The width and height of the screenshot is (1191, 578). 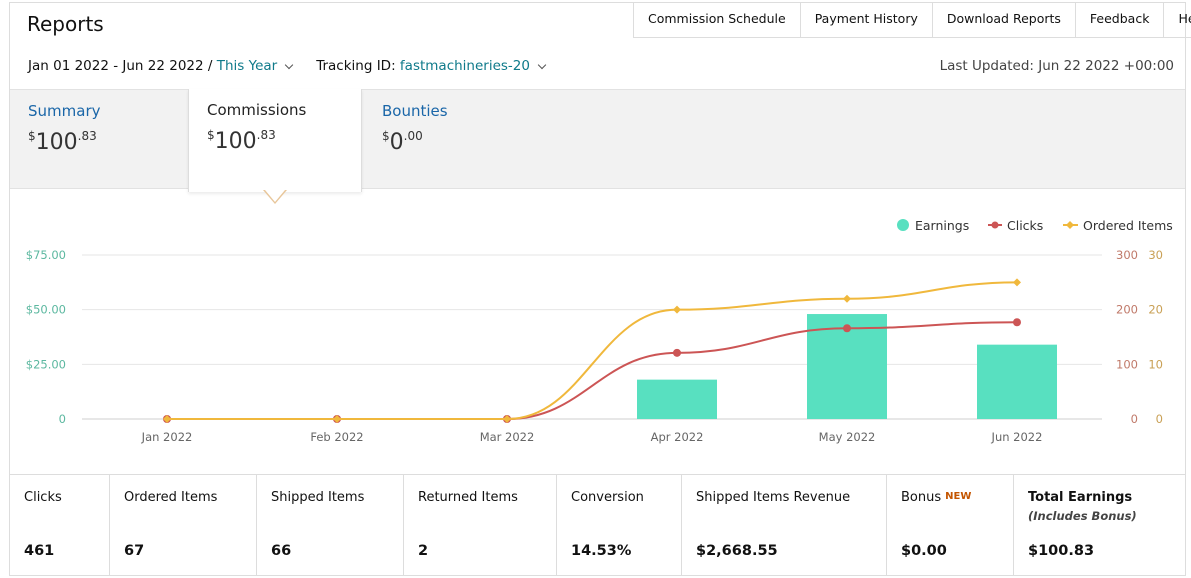 I want to click on feedback-button: Feedback, so click(x=1120, y=20).